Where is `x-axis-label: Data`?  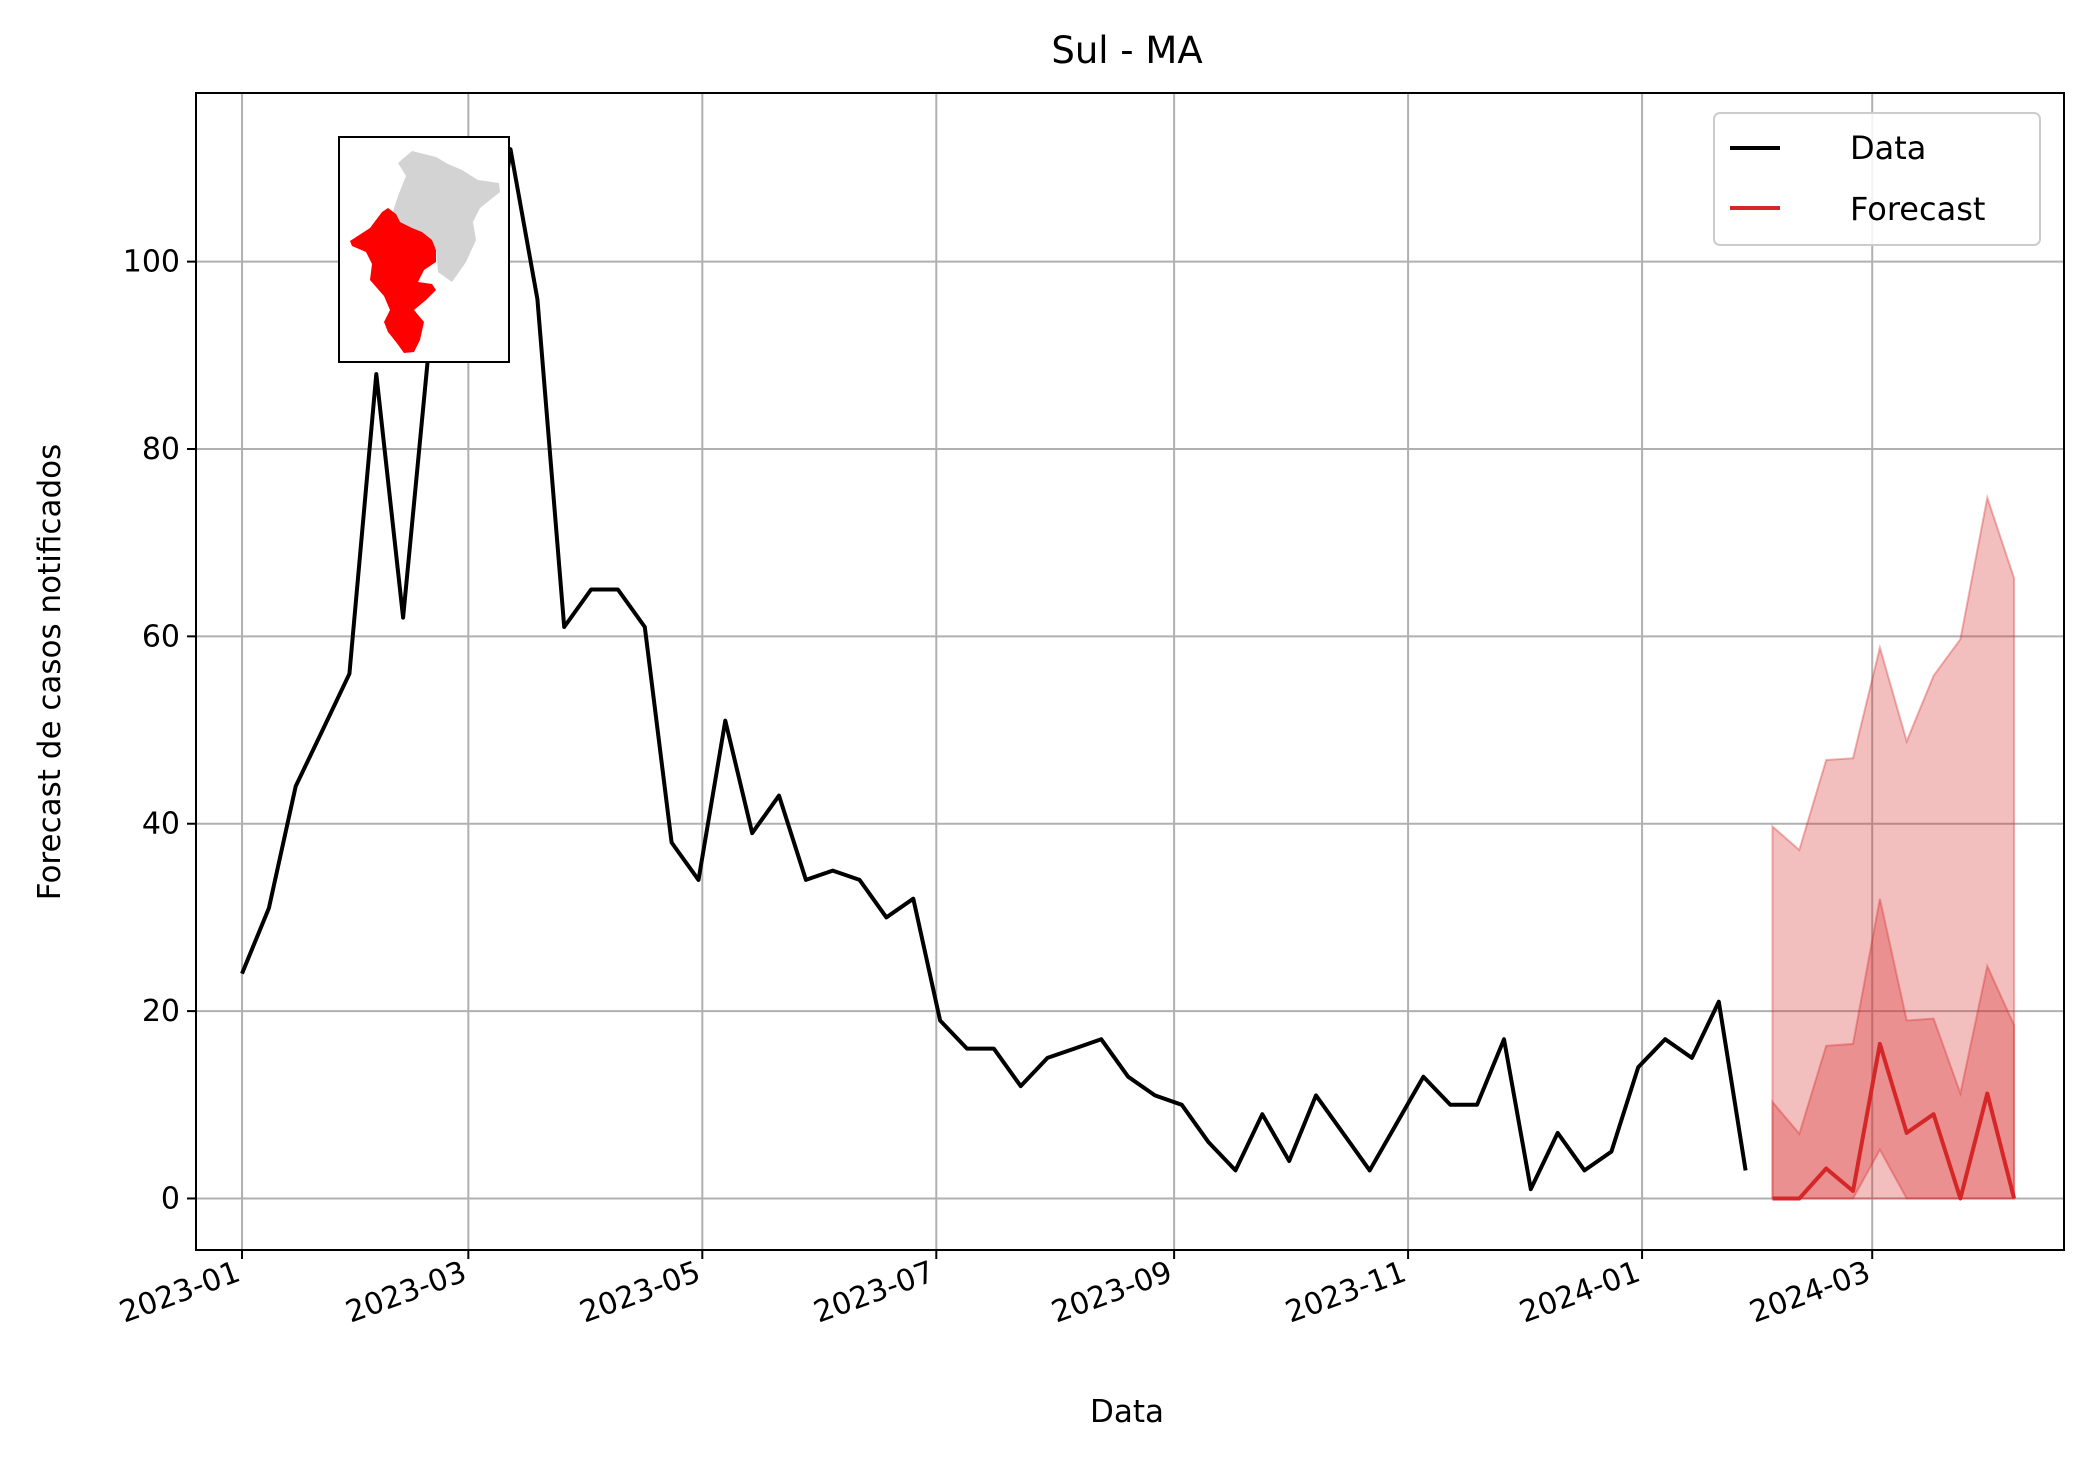 x-axis-label: Data is located at coordinates (1127, 1412).